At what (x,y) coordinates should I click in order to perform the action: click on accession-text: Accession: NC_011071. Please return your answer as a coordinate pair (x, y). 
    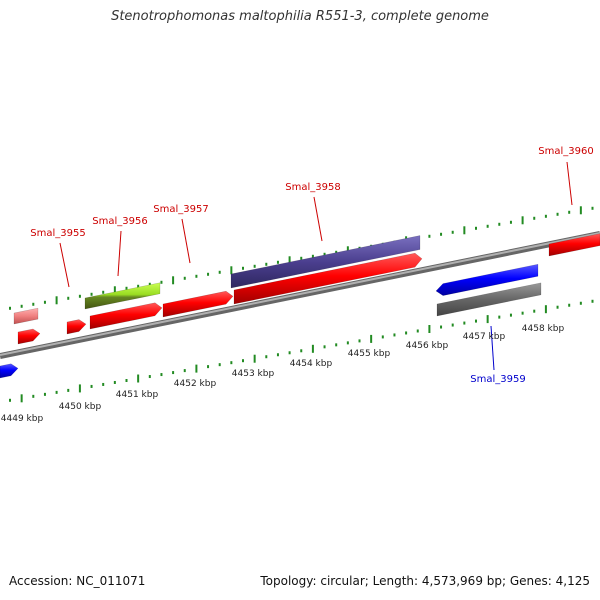
    Looking at the image, I should click on (77, 581).